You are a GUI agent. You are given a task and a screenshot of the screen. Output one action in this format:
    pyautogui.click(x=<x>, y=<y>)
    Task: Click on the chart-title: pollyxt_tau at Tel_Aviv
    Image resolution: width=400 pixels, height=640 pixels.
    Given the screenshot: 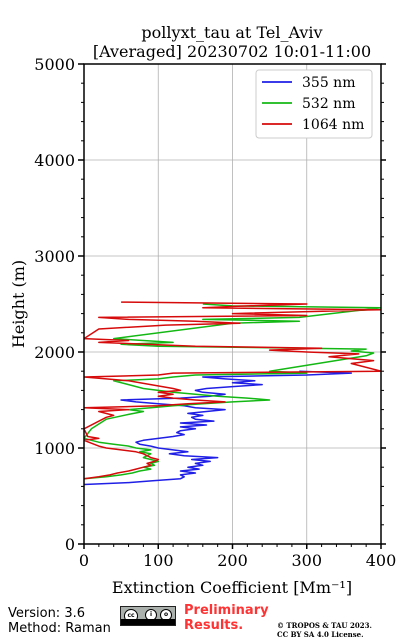 What is the action you would take?
    pyautogui.click(x=231, y=32)
    